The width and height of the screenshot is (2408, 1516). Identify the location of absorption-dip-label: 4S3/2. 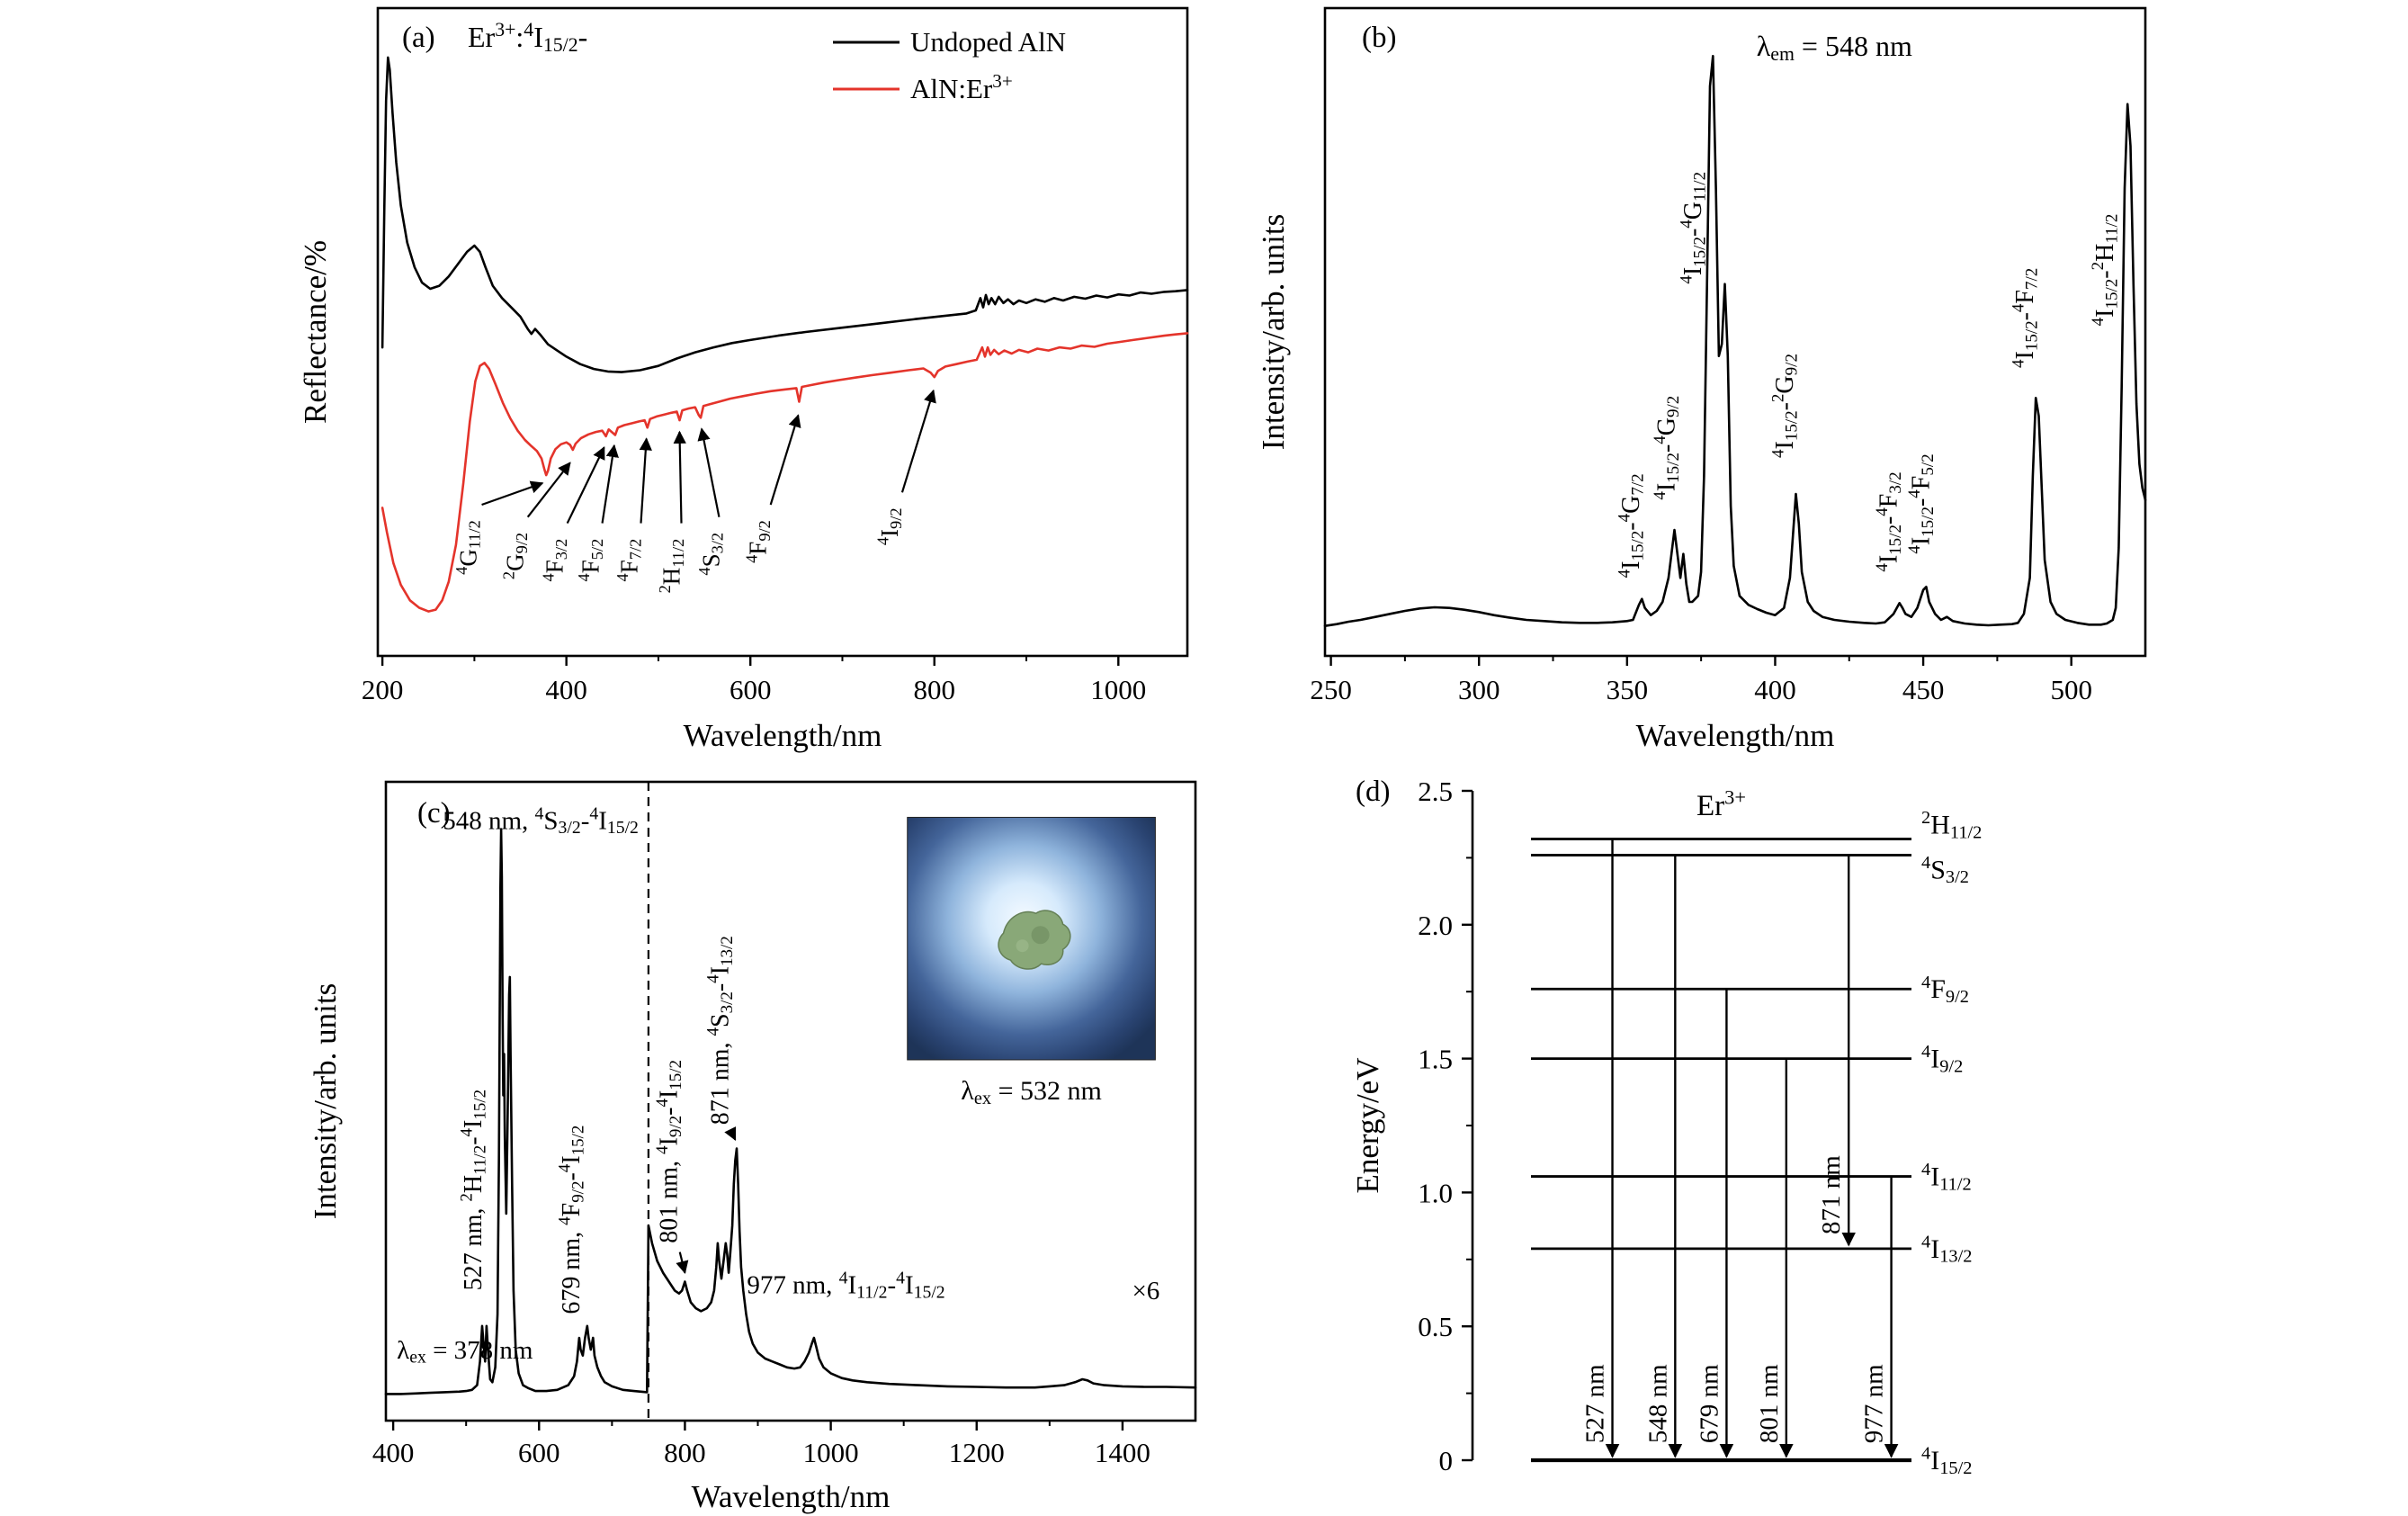
(711, 555).